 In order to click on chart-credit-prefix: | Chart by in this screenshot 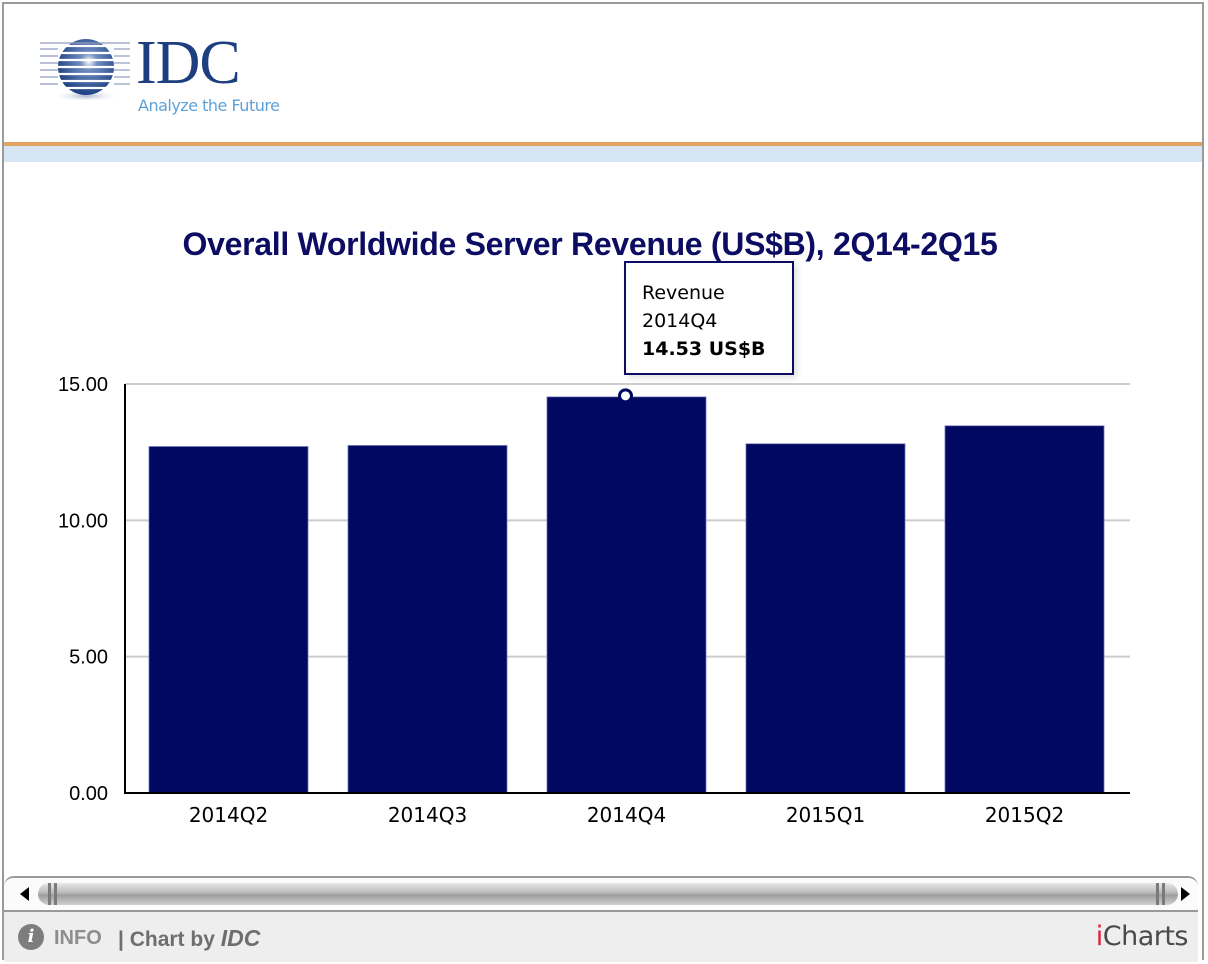, I will do `click(169, 939)`.